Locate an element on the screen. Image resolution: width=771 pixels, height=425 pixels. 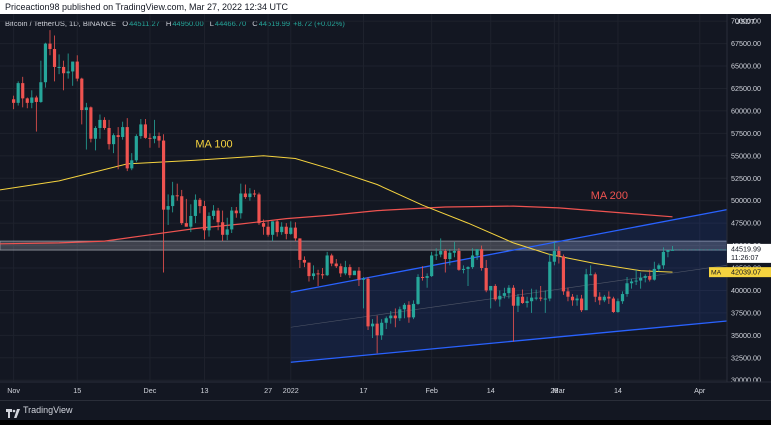
price-tick-label: 55000.00 is located at coordinates (746, 155).